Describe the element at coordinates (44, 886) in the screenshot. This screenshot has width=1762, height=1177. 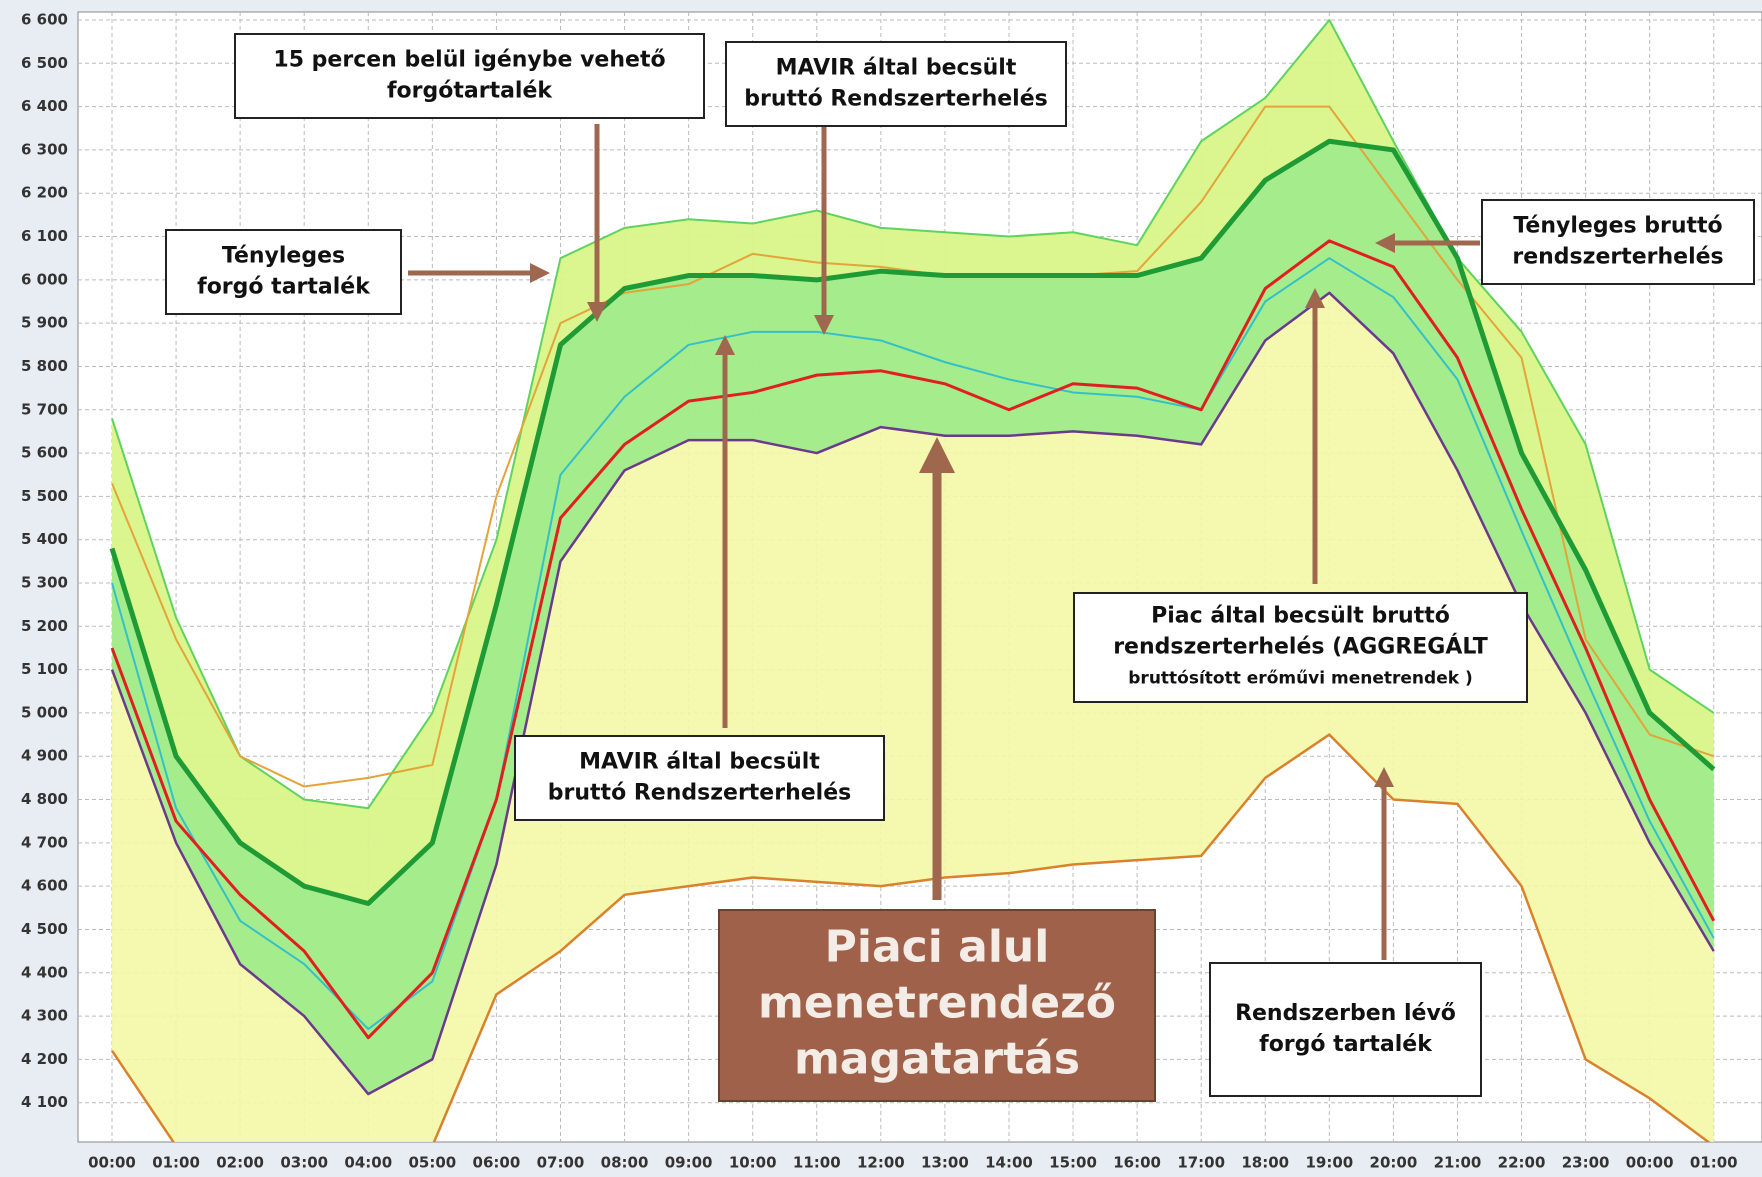
I see `y-tick-label: 4 600` at that location.